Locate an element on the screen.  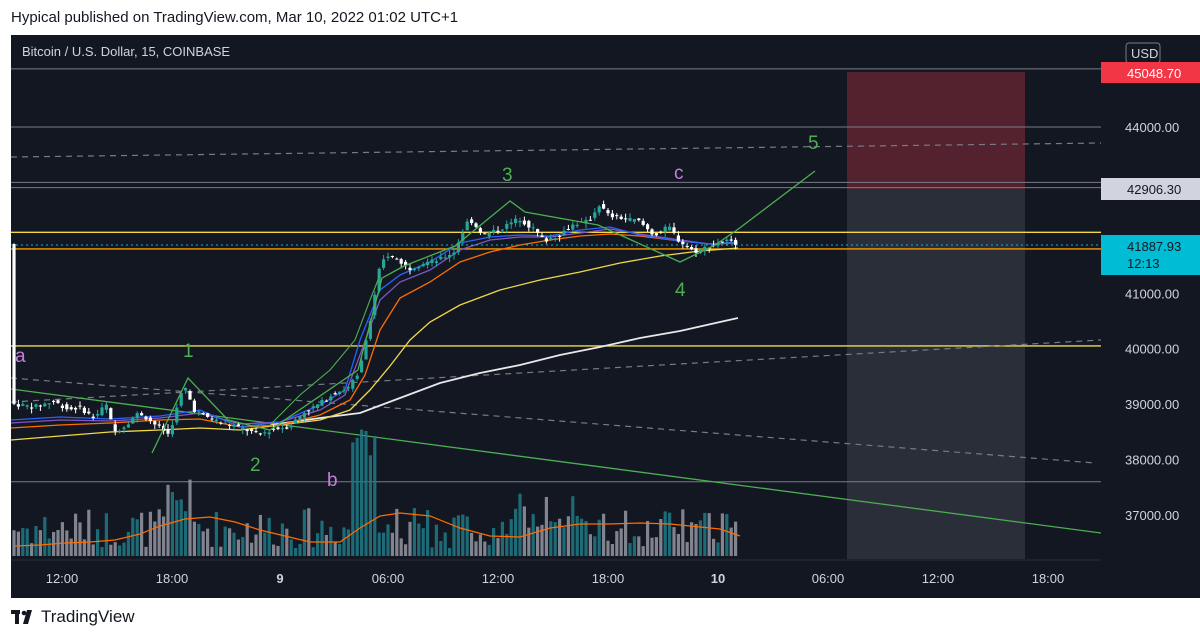
volume-bars is located at coordinates (375, 492).